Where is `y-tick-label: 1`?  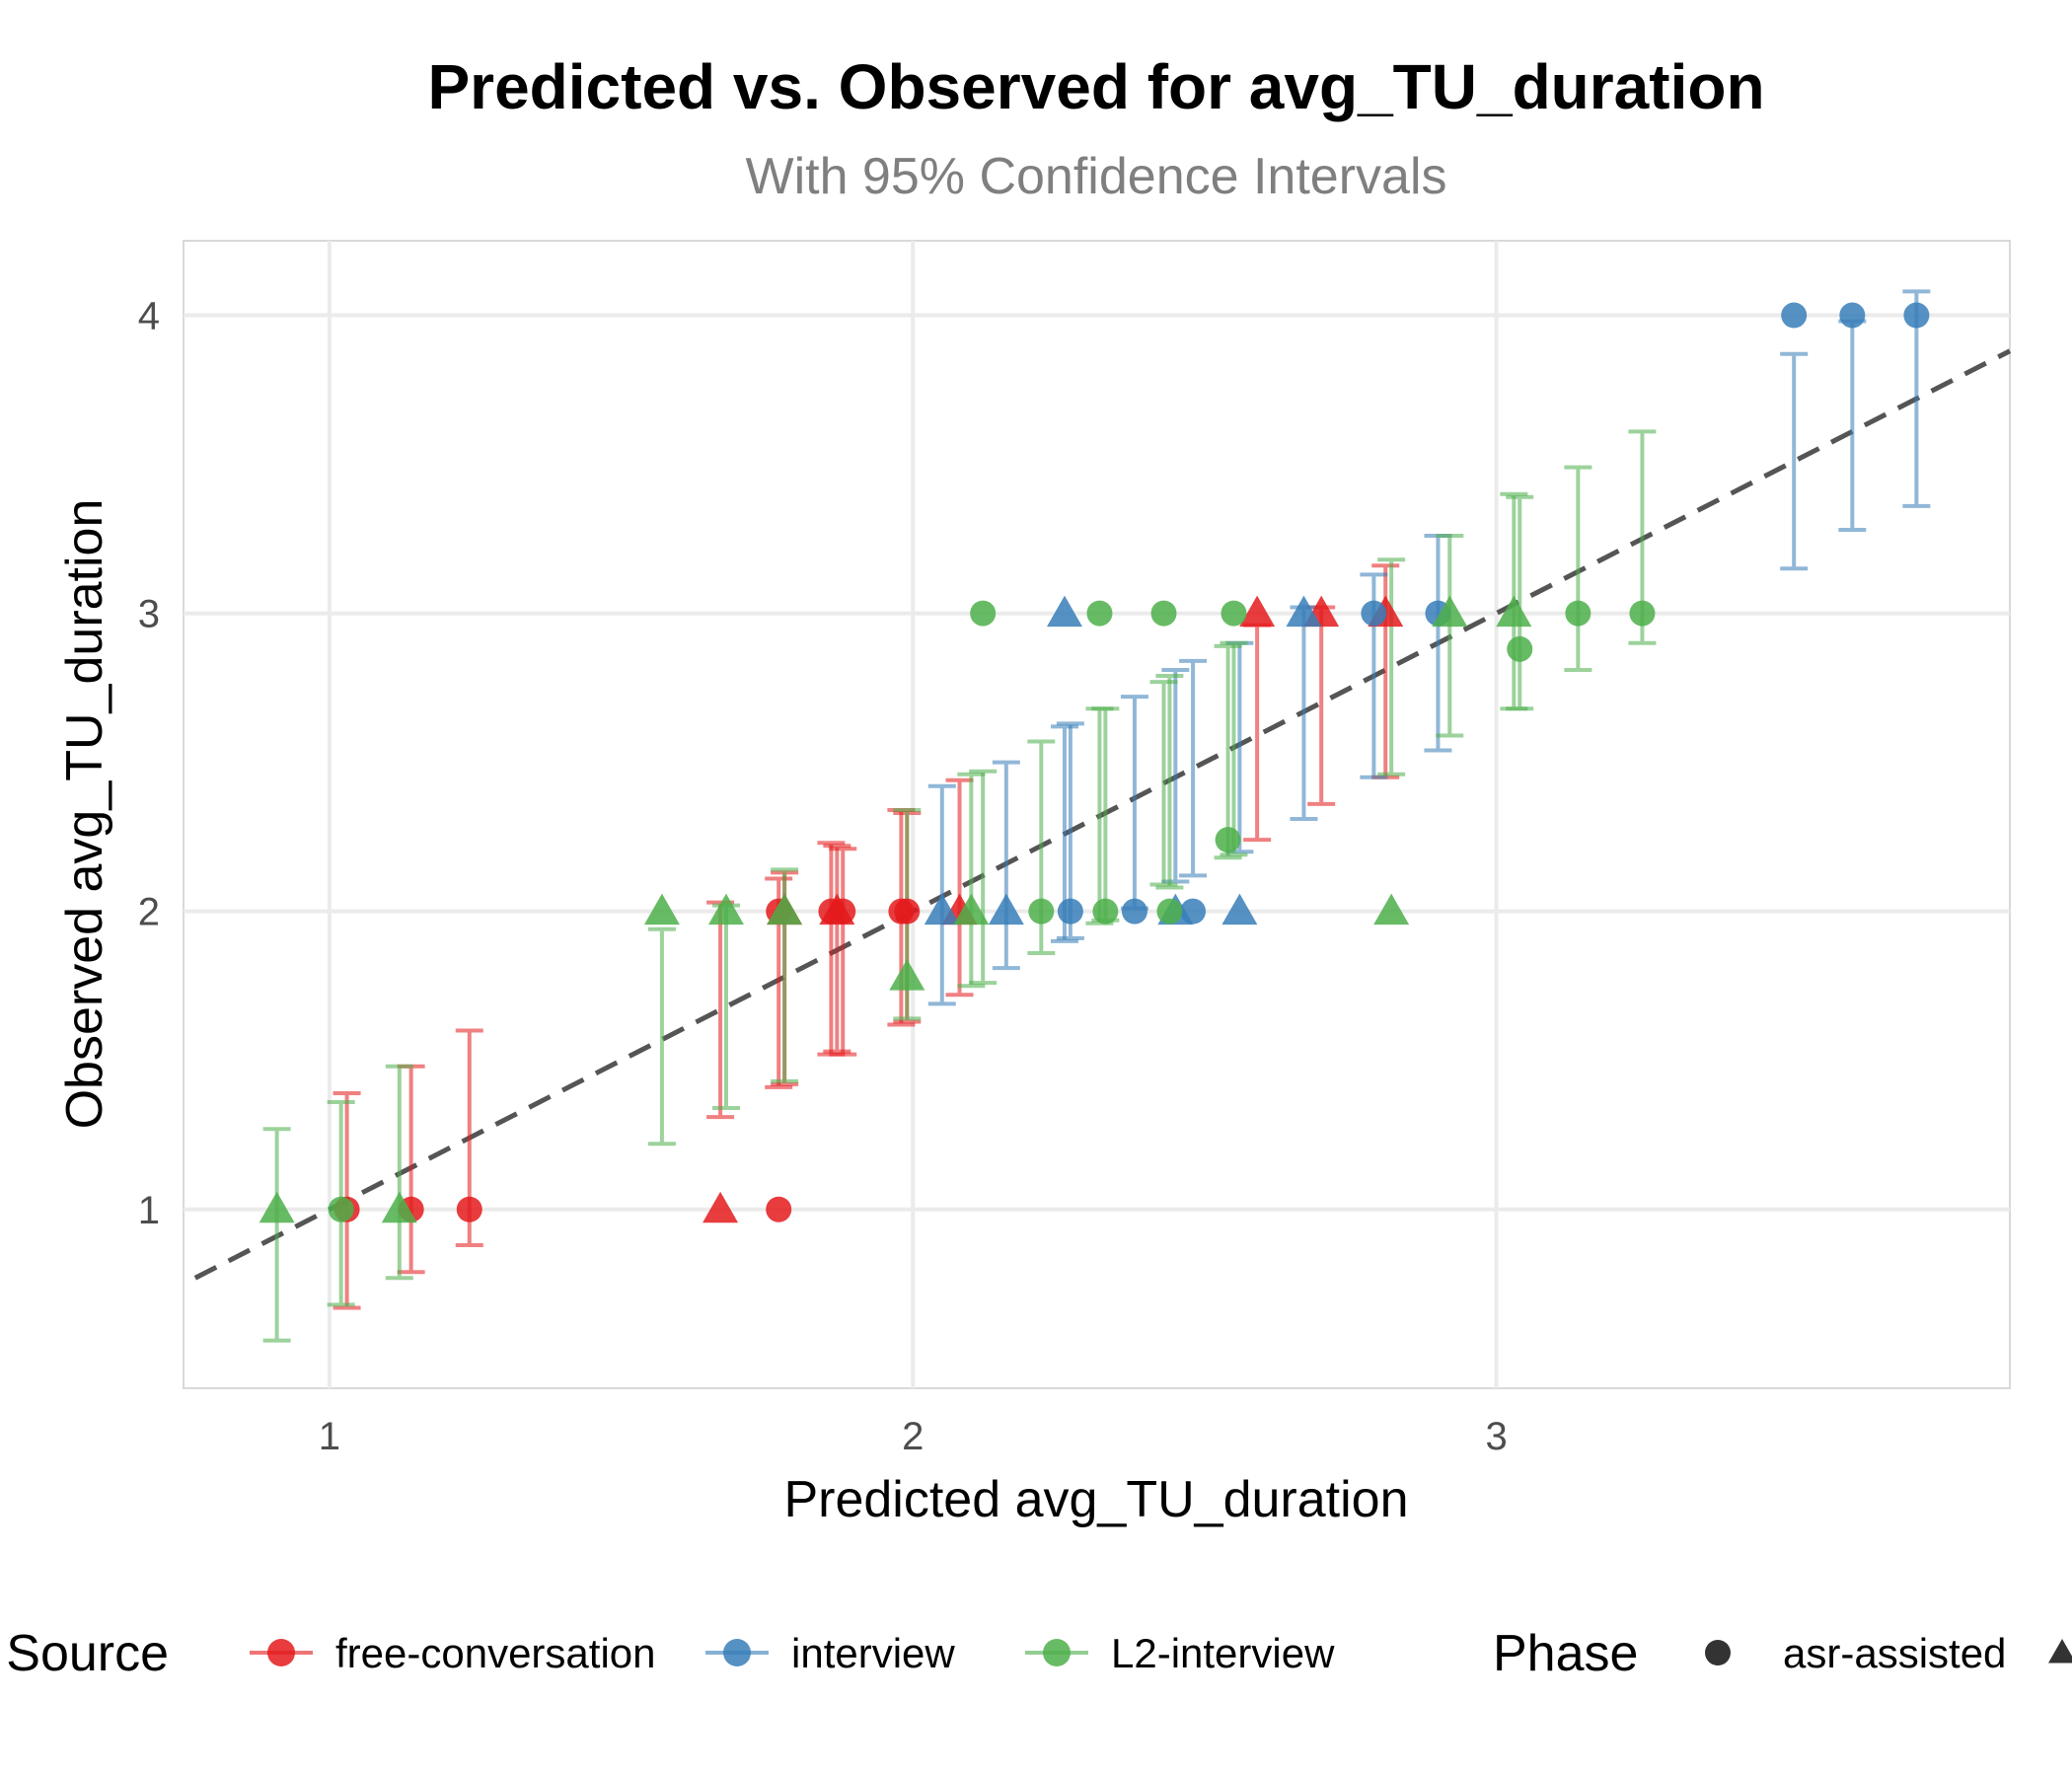
y-tick-label: 1 is located at coordinates (149, 1210).